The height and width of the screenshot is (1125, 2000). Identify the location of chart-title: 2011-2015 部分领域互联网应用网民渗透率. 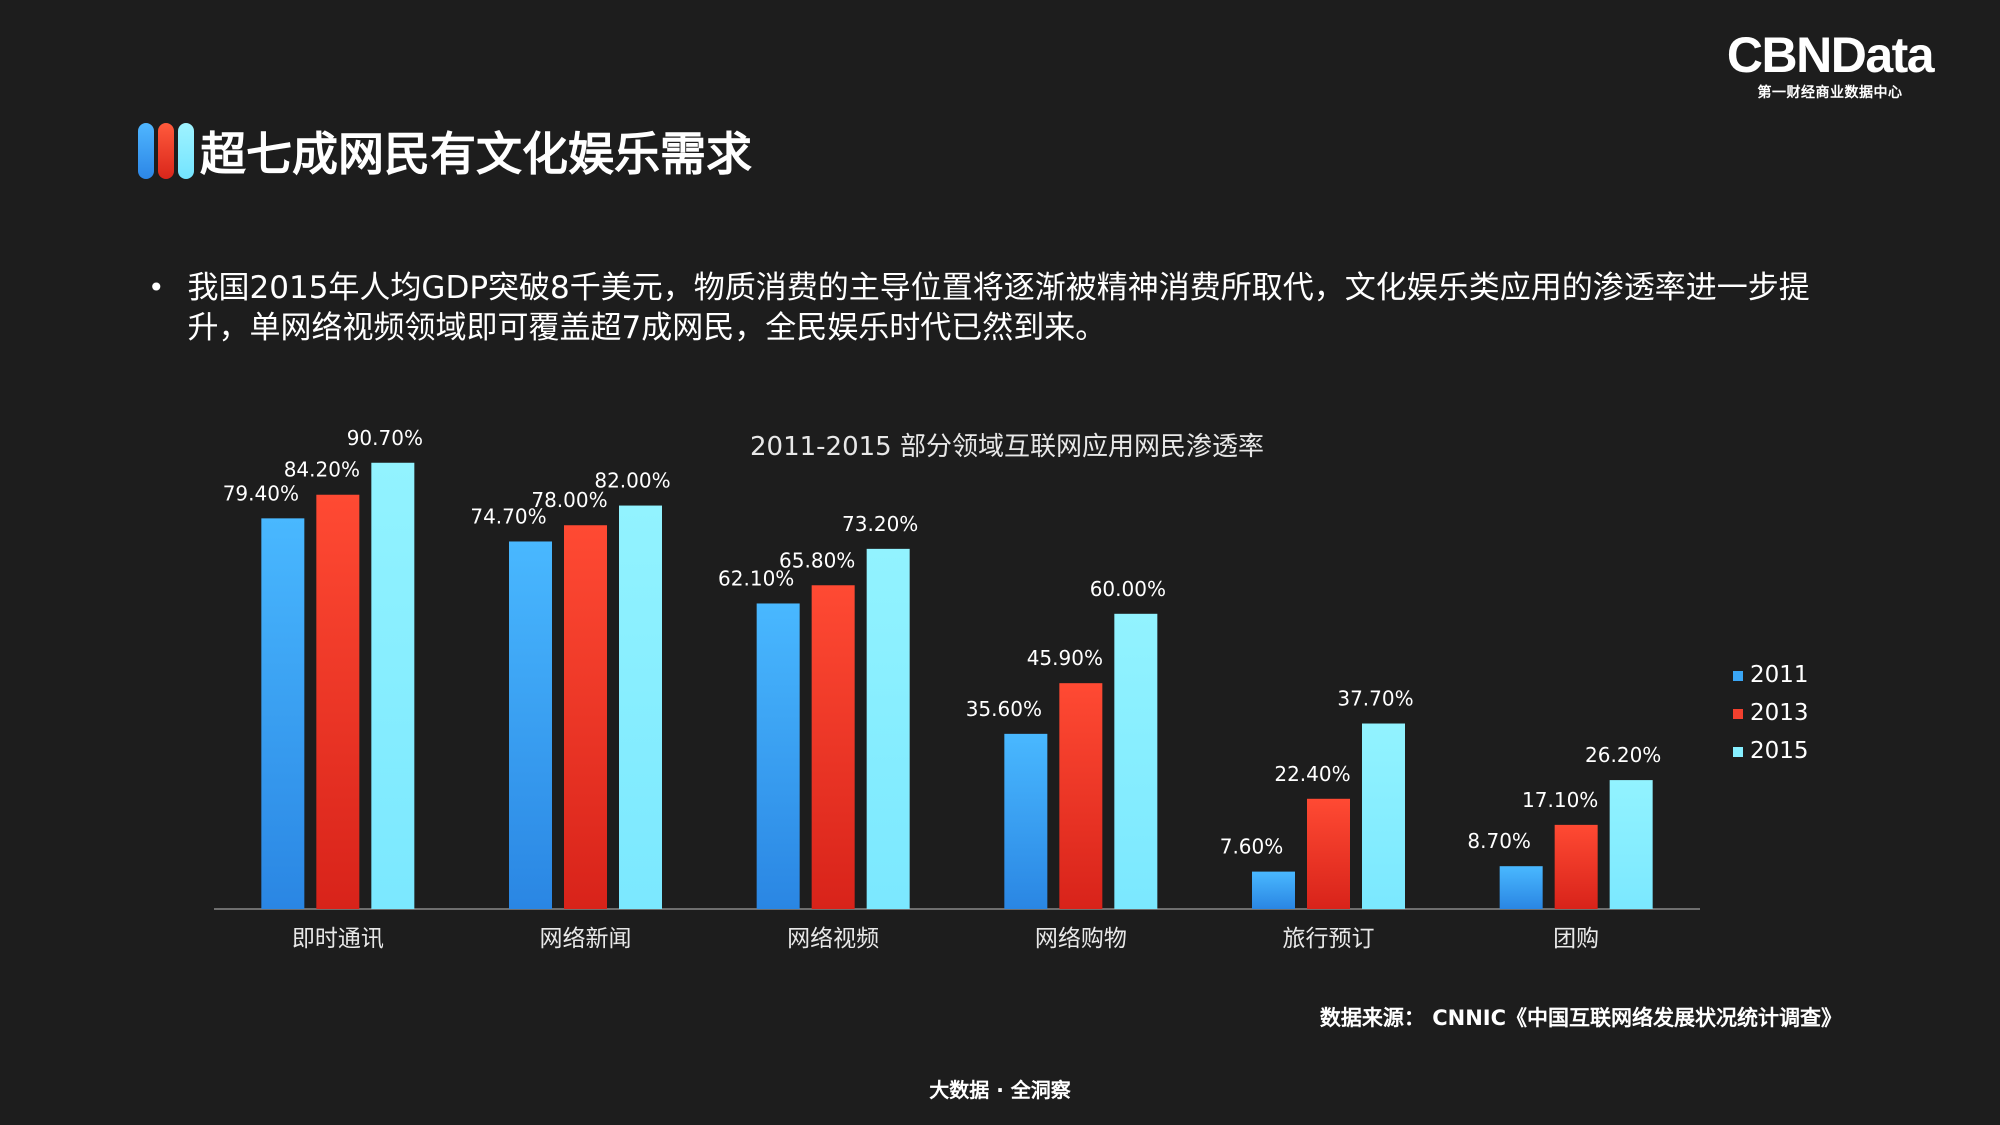
(1007, 447).